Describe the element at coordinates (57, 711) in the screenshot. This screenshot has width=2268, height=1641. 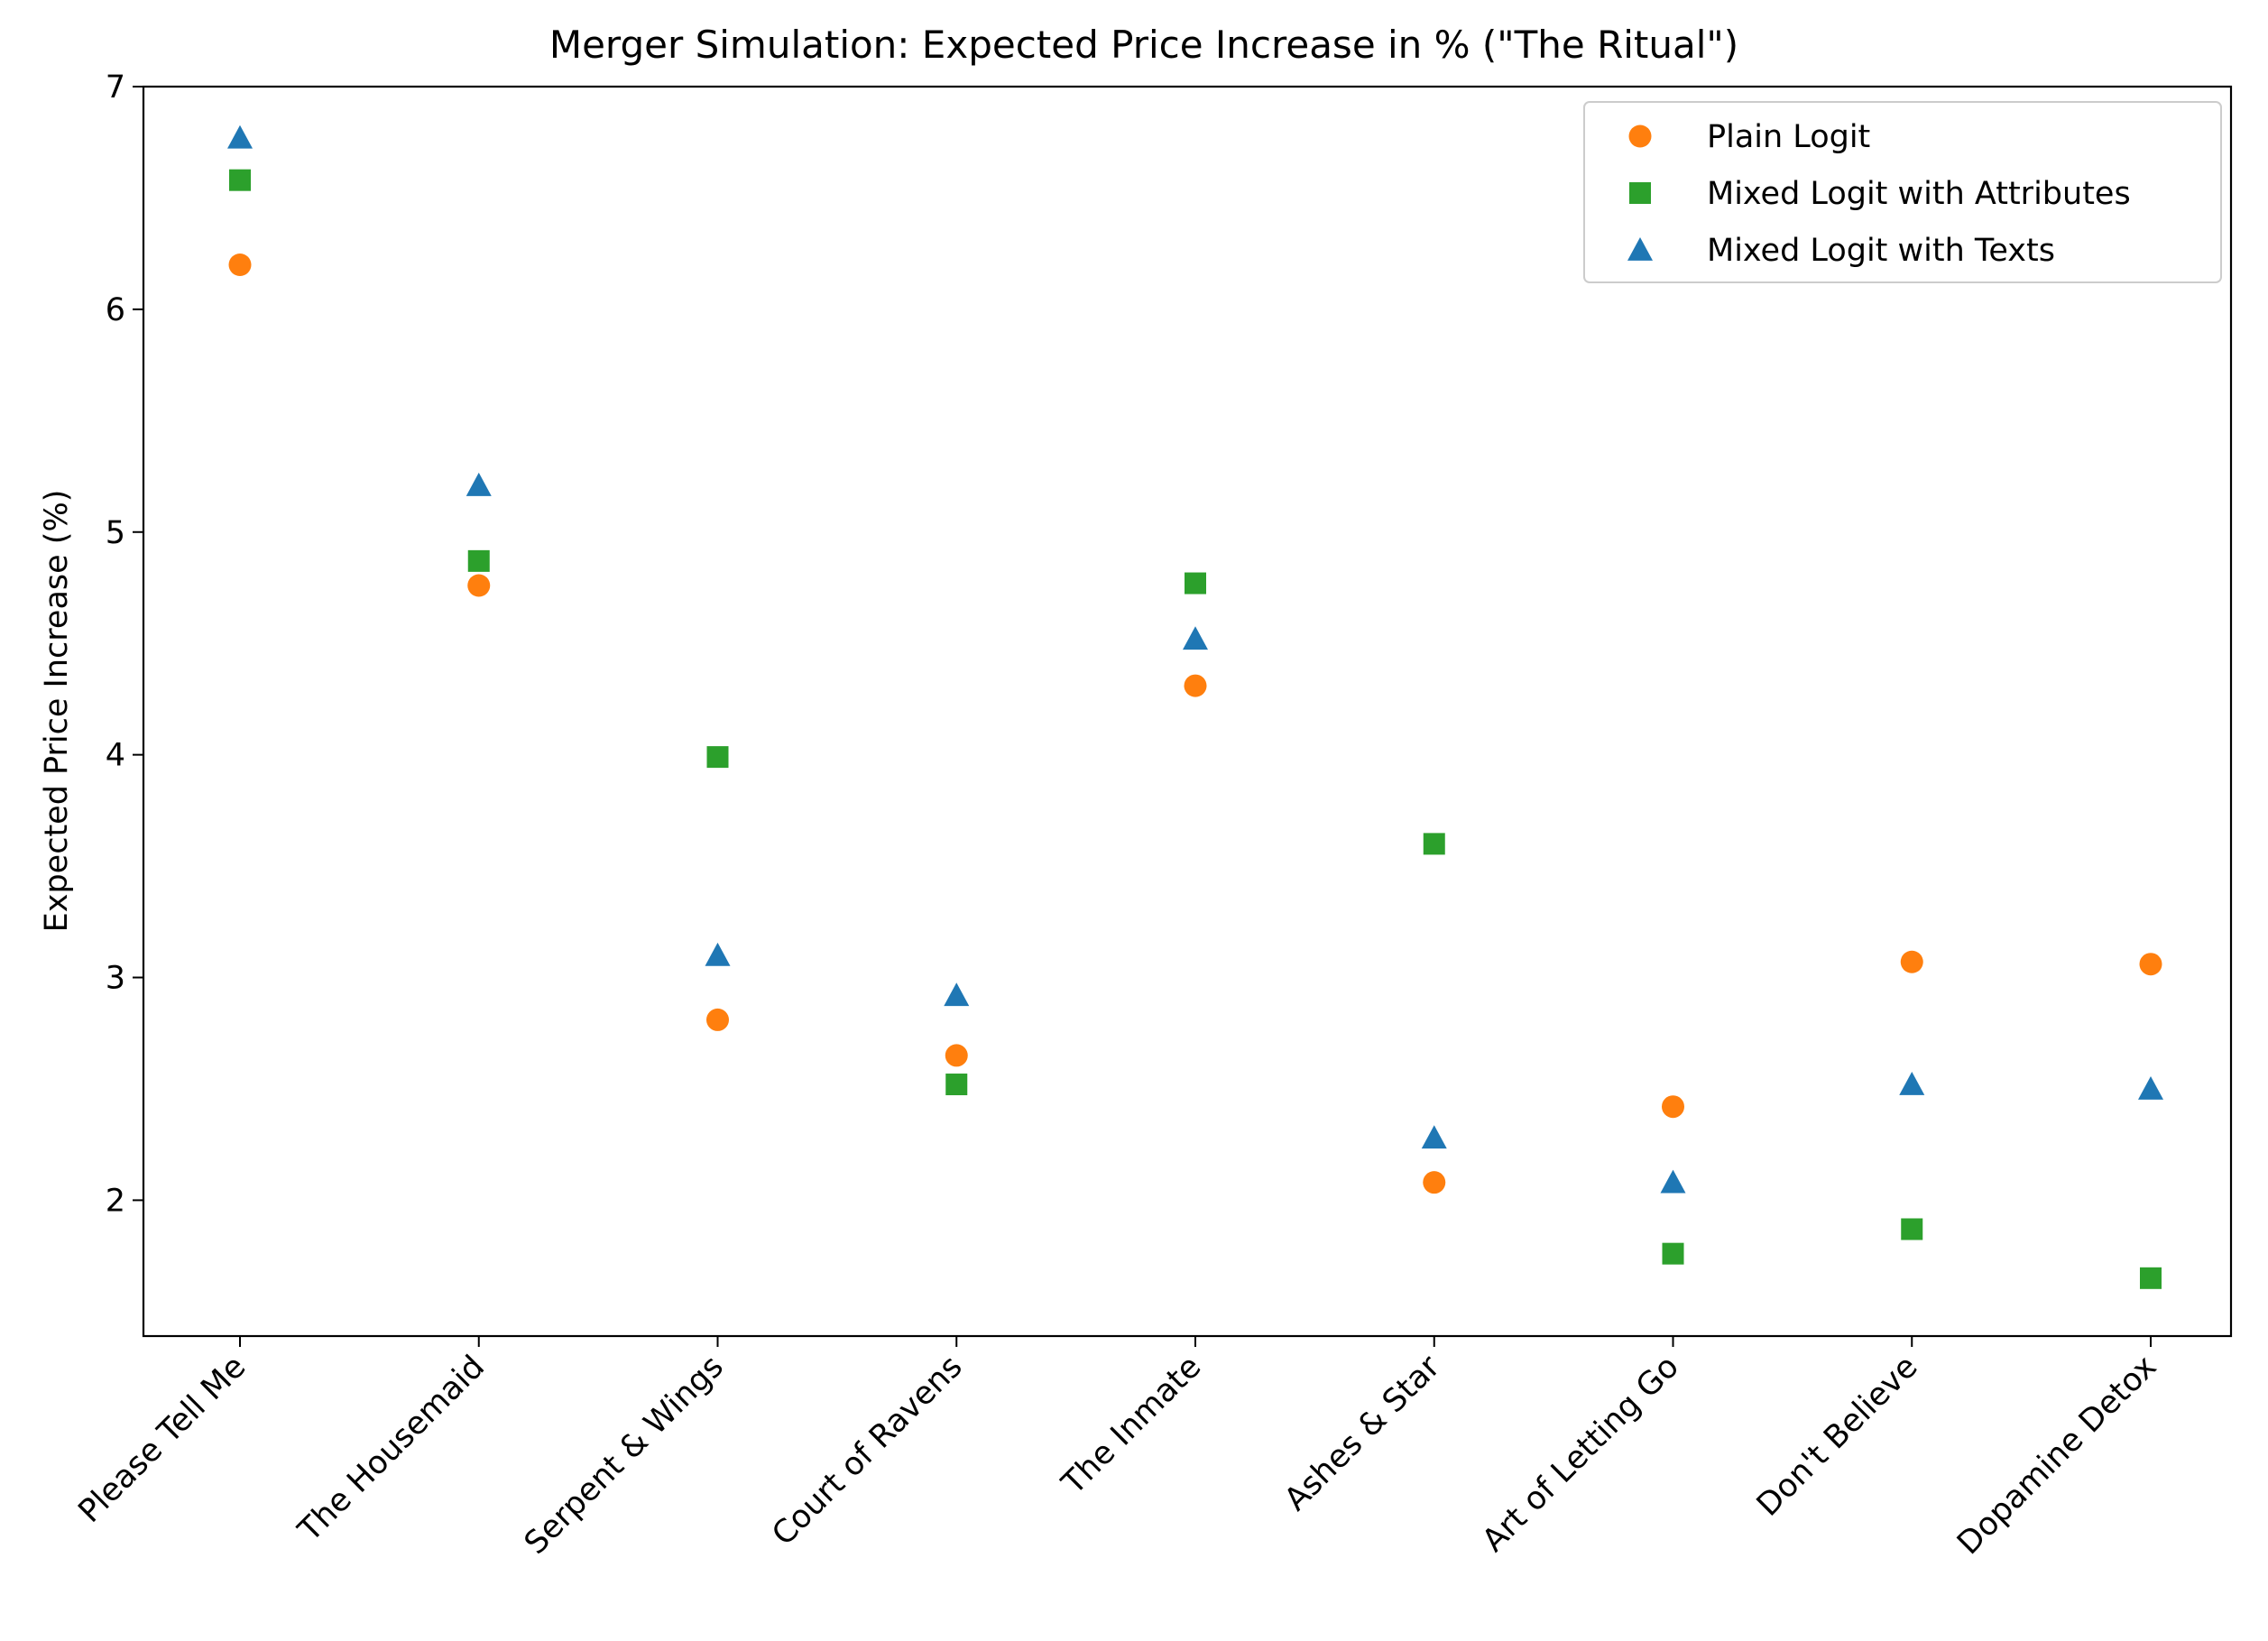
I see `y-axis-label: Expected Price Increase (%)` at that location.